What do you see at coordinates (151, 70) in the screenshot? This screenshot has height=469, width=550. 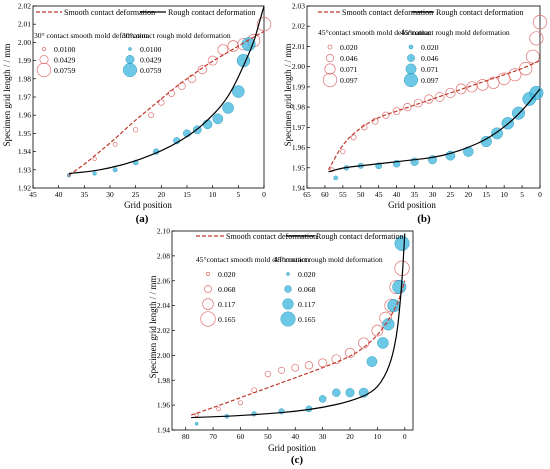 I see `legend-a-rough-value-2: 0.0759` at bounding box center [151, 70].